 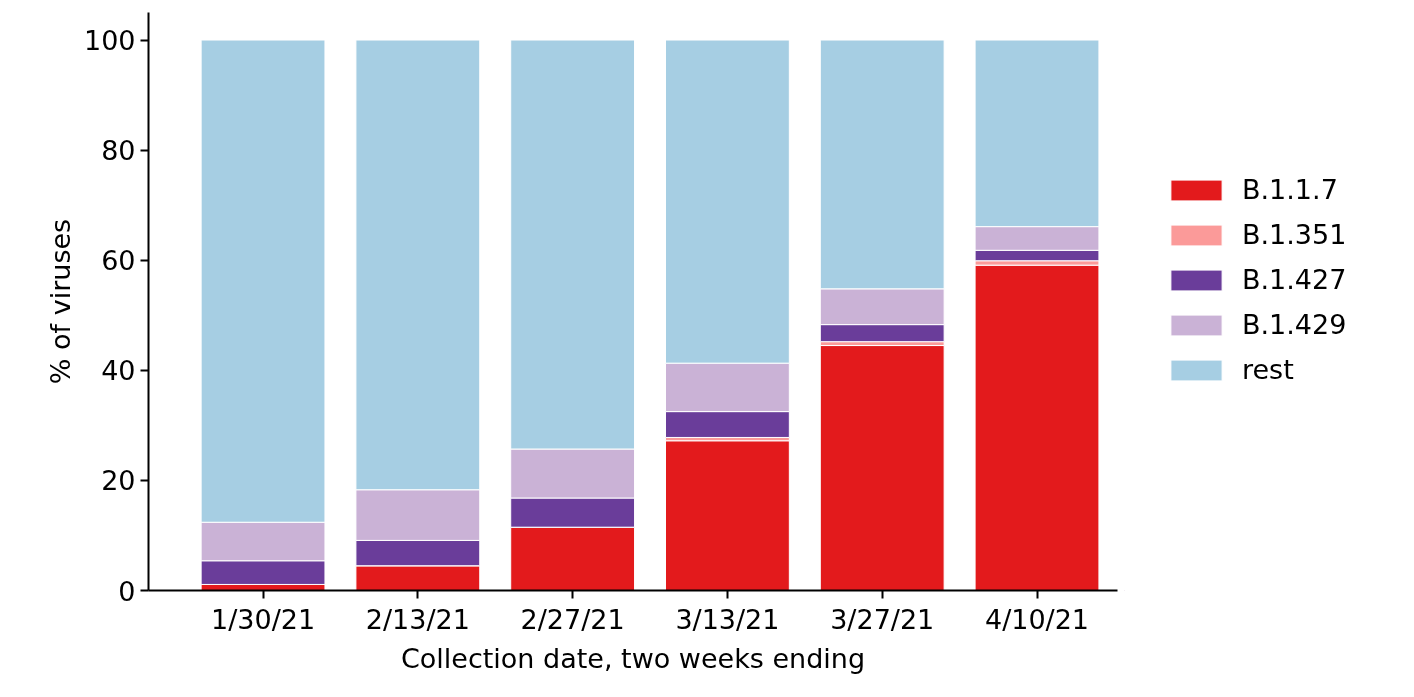 I want to click on legend-label: B.1.1.7, so click(x=1290, y=189).